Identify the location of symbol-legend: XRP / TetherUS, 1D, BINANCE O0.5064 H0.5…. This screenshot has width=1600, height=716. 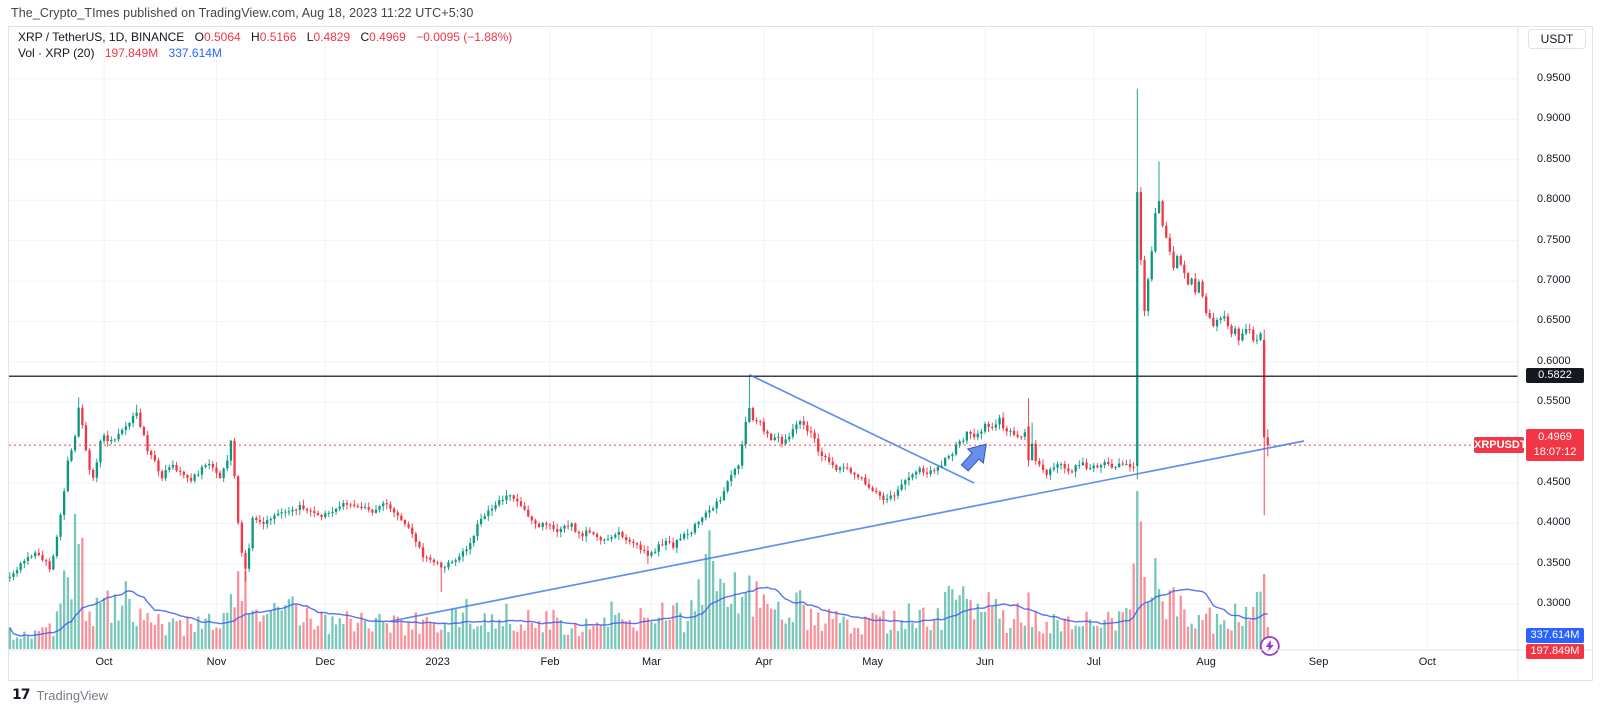
(268, 37).